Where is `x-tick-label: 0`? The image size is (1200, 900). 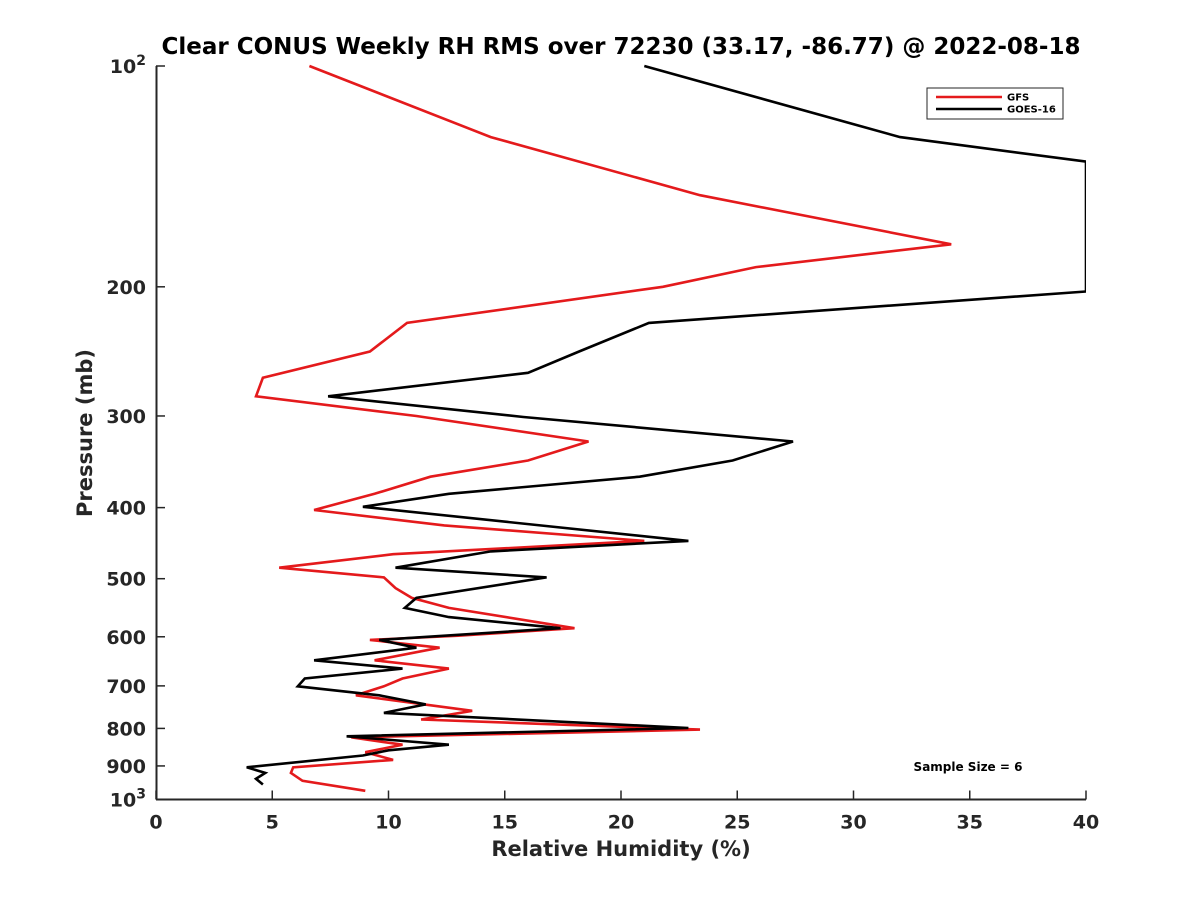
x-tick-label: 0 is located at coordinates (155, 823).